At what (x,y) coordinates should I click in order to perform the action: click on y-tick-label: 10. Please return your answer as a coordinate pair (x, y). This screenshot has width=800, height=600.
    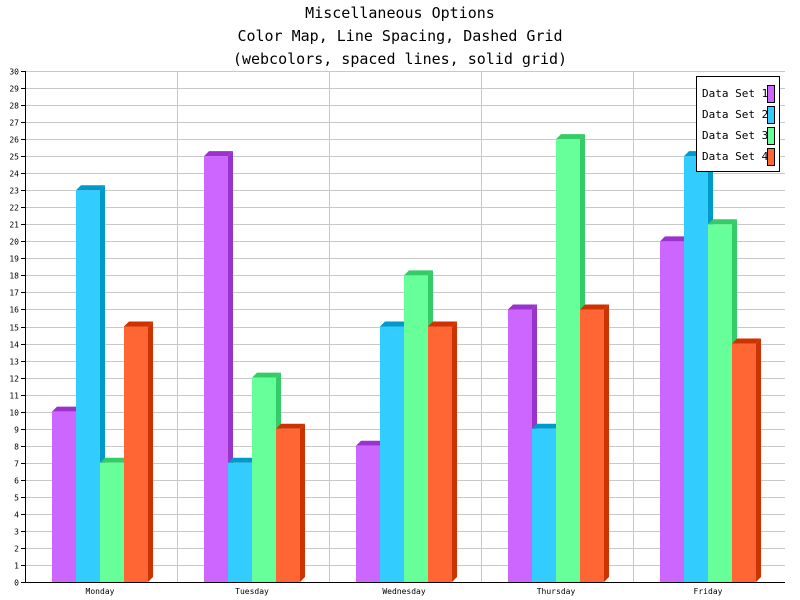
    Looking at the image, I should click on (14, 413).